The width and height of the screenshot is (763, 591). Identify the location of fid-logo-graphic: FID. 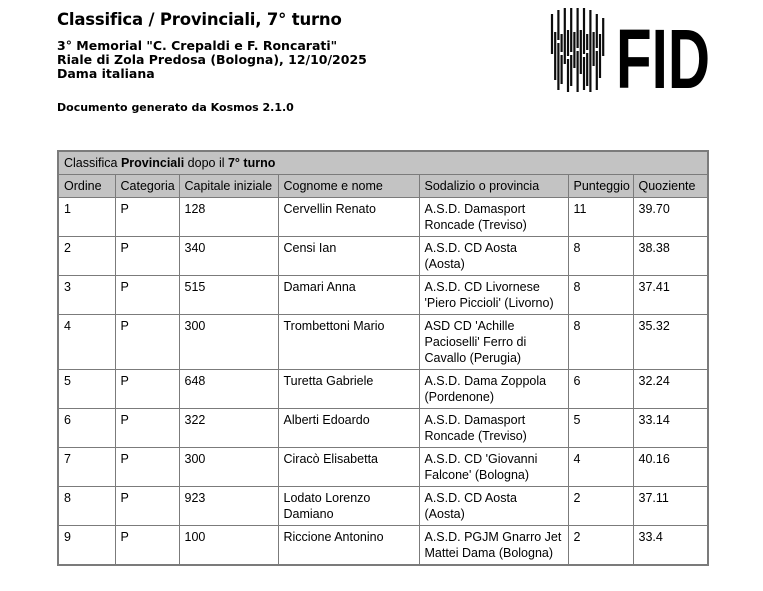
(630, 57).